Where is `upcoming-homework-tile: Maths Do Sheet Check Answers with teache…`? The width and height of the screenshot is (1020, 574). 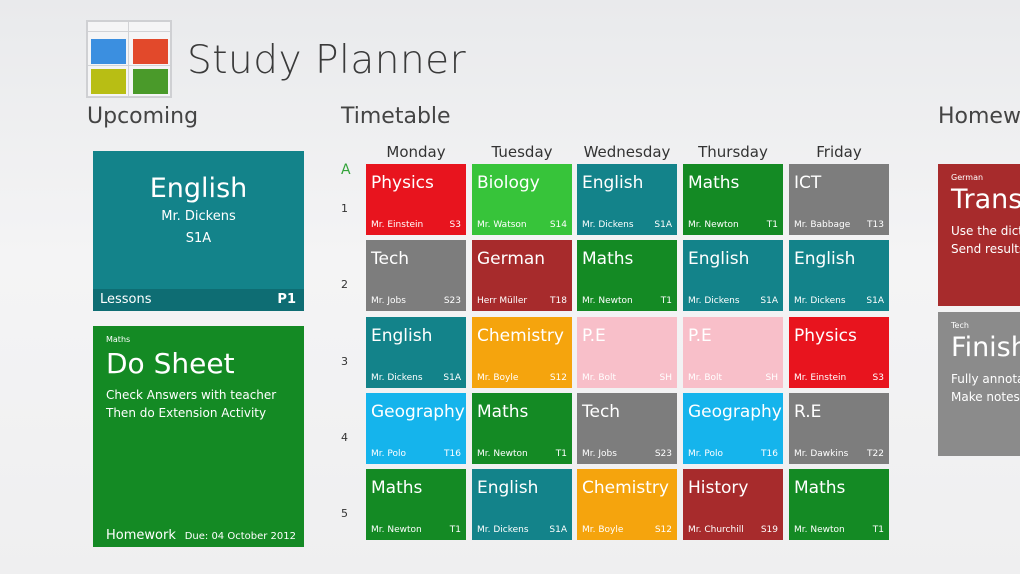 upcoming-homework-tile: Maths Do Sheet Check Answers with teache… is located at coordinates (198, 436).